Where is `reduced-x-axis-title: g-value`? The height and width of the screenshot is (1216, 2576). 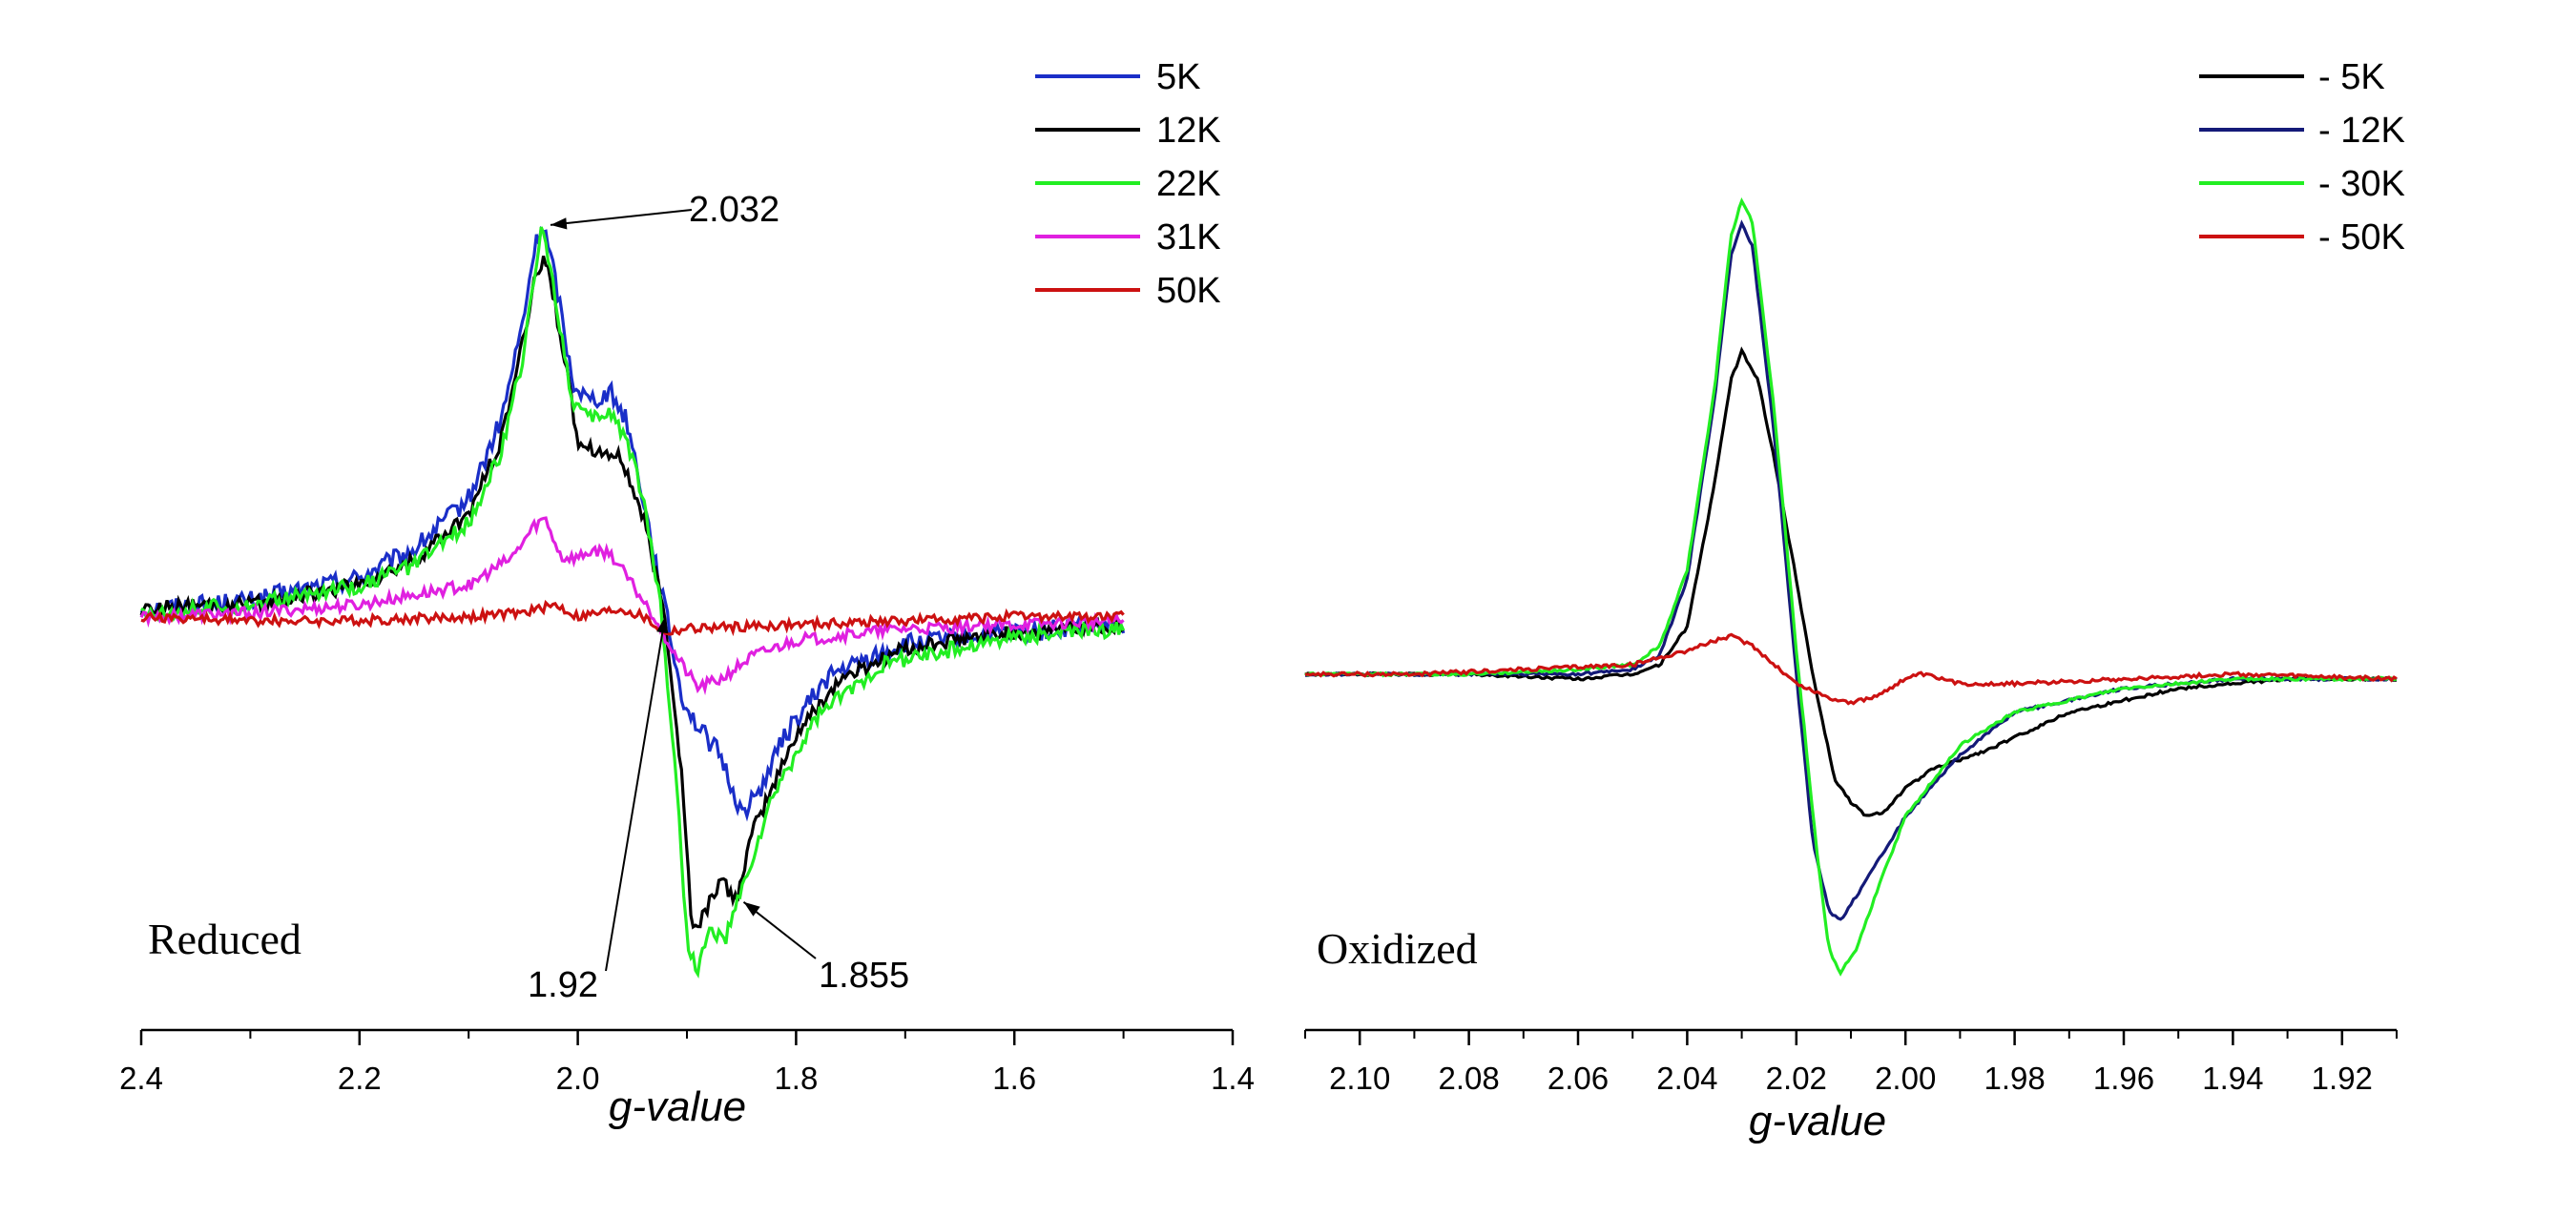 reduced-x-axis-title: g-value is located at coordinates (677, 1107).